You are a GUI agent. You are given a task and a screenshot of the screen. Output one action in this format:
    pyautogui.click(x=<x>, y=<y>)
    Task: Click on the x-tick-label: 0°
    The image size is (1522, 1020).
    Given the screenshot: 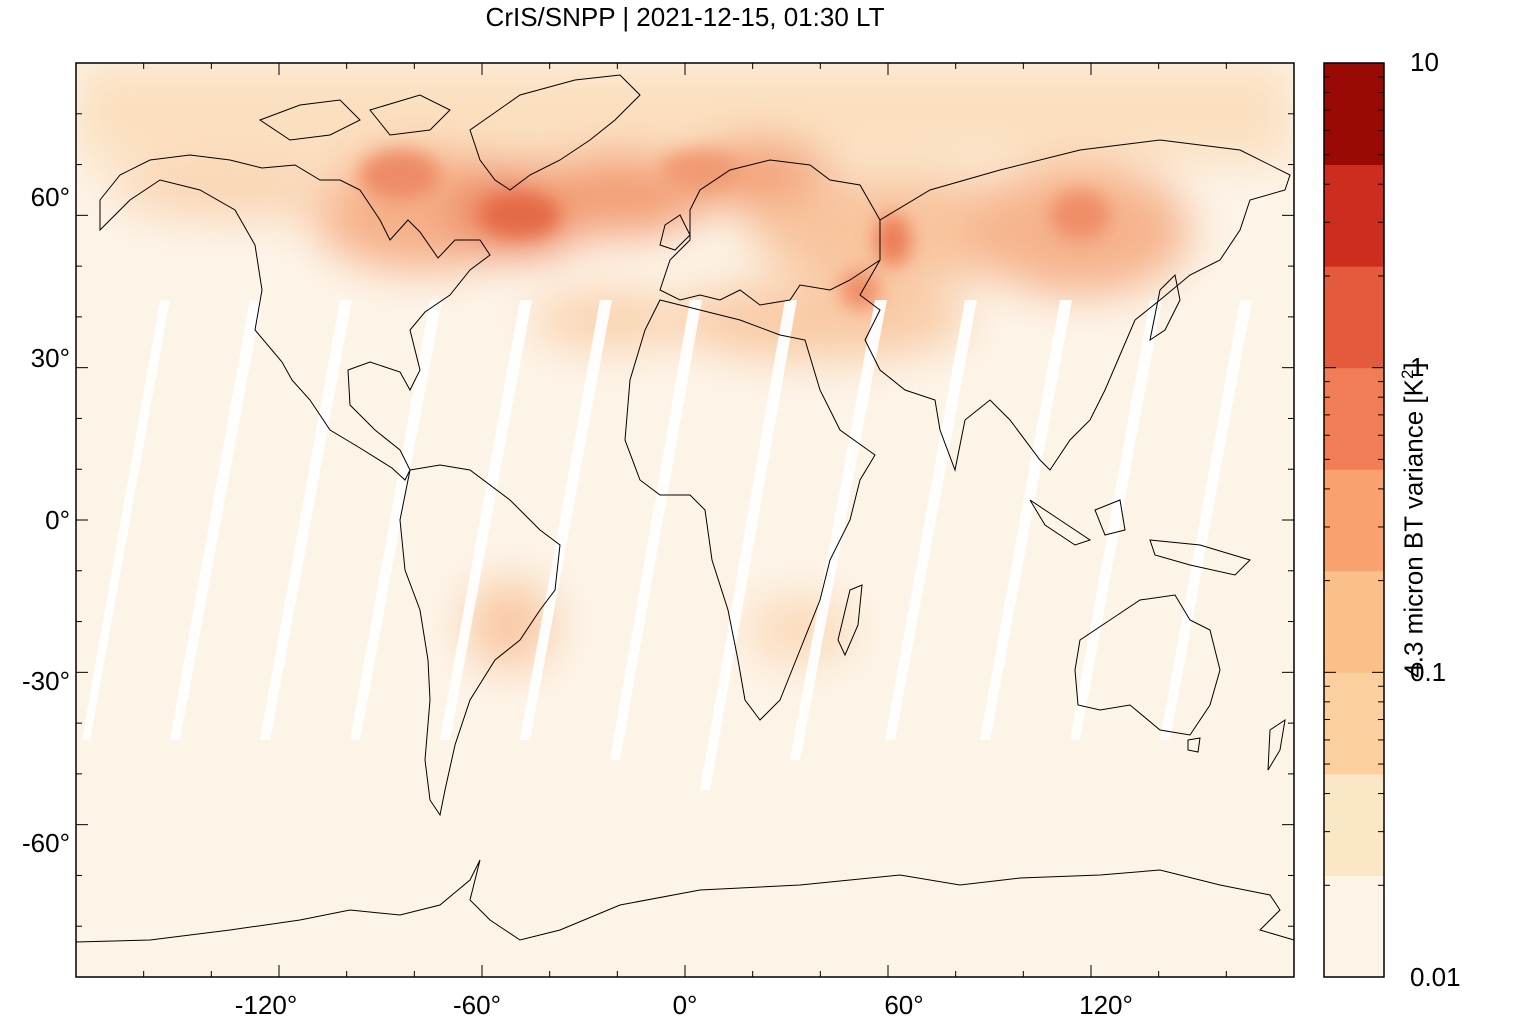 What is the action you would take?
    pyautogui.click(x=685, y=1005)
    